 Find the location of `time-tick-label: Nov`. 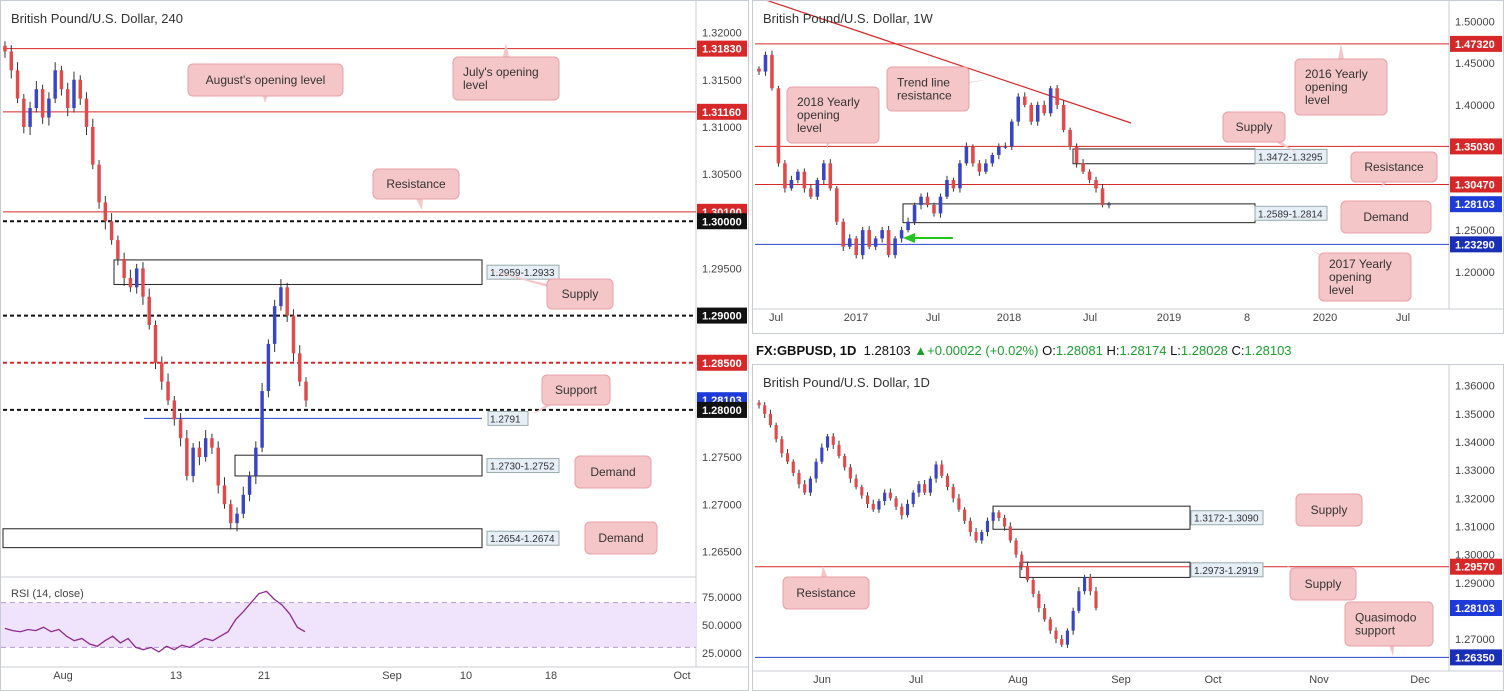

time-tick-label: Nov is located at coordinates (1319, 680).